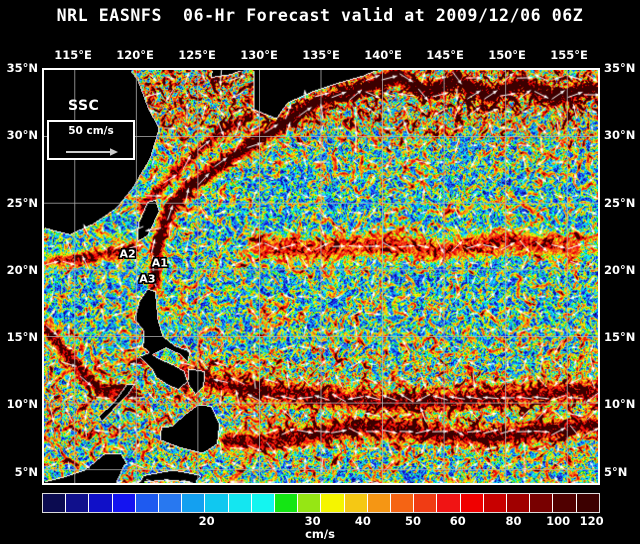  I want to click on latitude-tick-label-left: 20°N, so click(22, 269).